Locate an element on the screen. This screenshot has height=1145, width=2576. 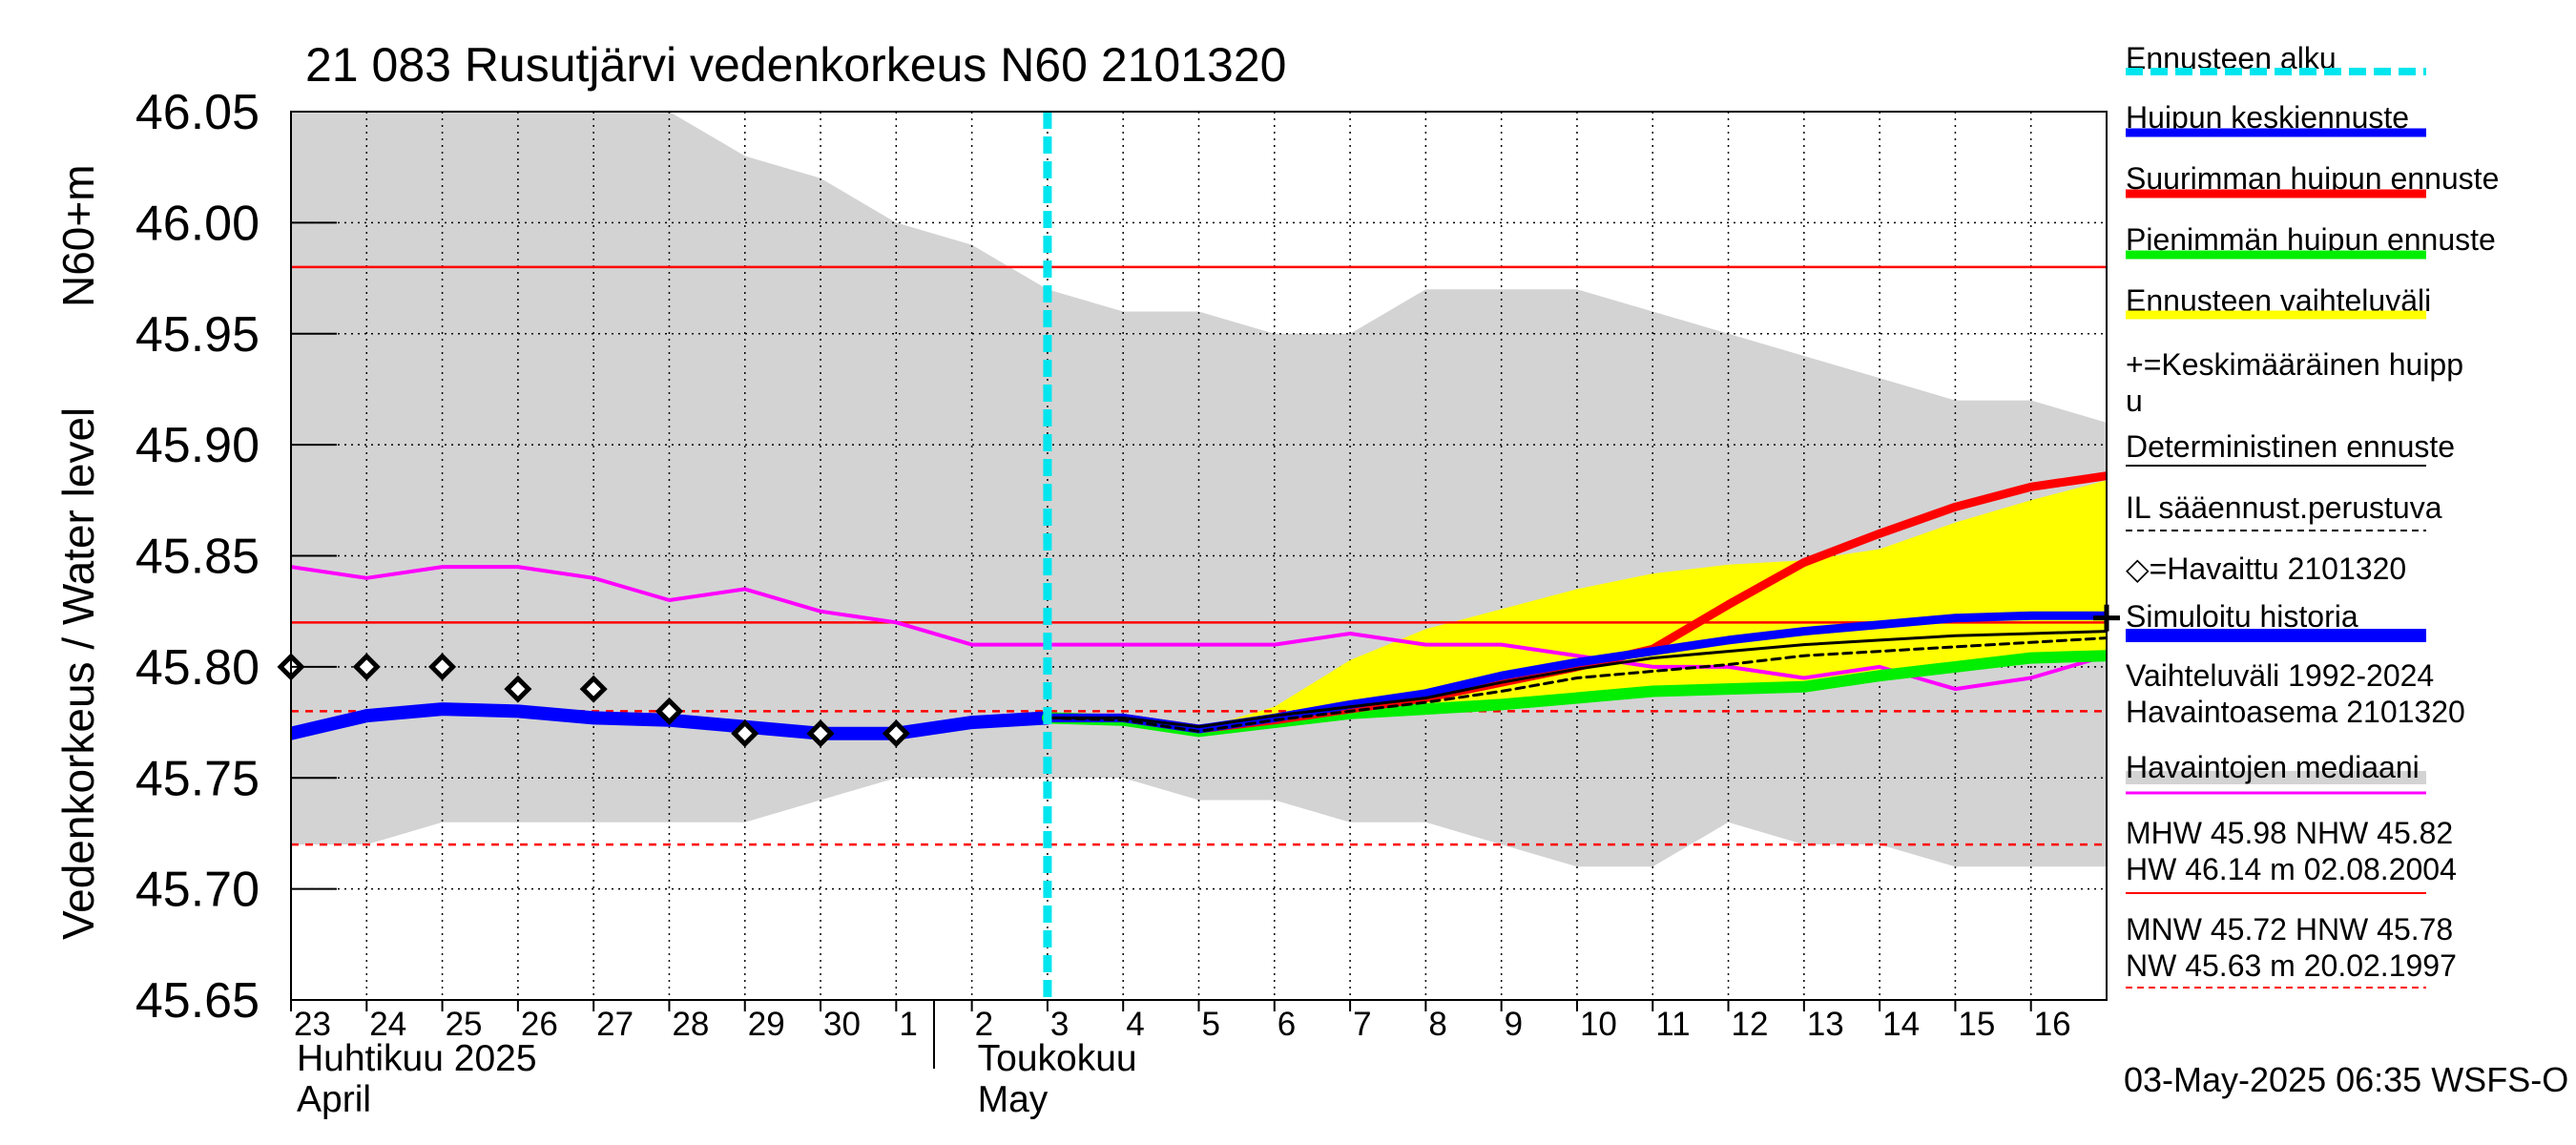
x-tick-label-19: 12 is located at coordinates (1750, 1025).